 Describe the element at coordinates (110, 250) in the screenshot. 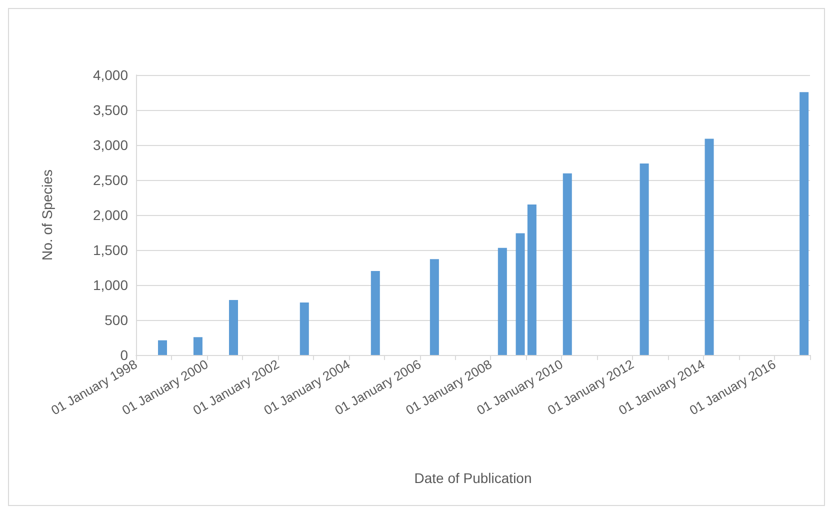

I see `y-tick-label: 1,500` at that location.